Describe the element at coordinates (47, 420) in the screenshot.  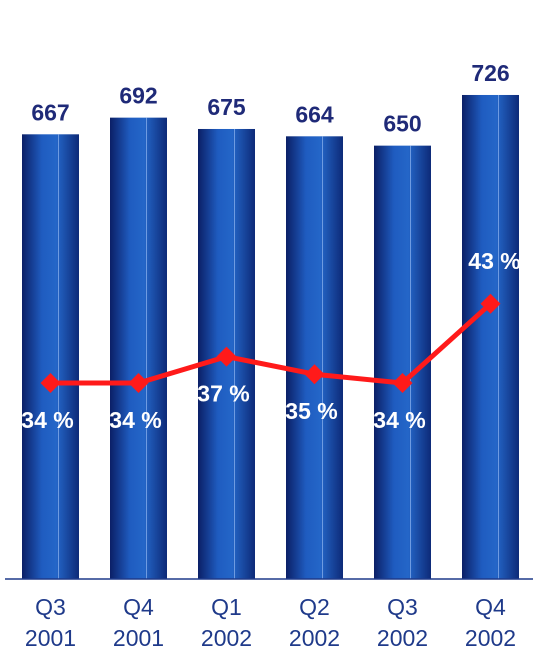
I see `percentage-label-0: 34 %` at that location.